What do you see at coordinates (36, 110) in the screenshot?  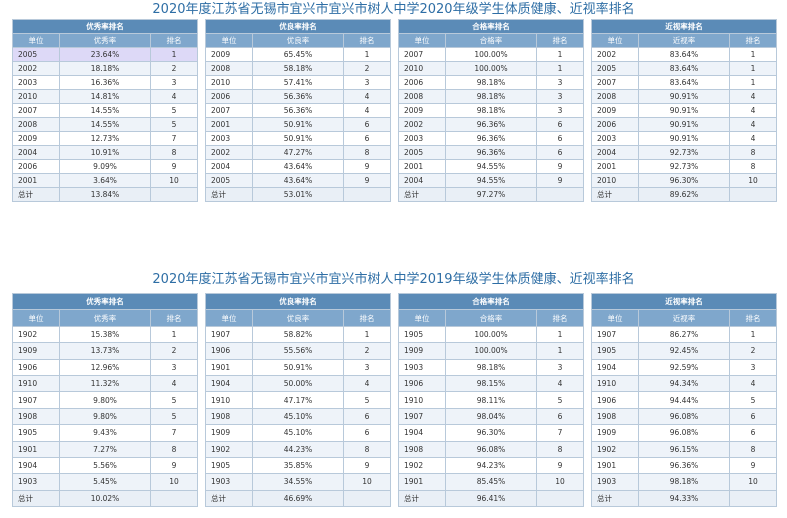 I see `unit-cell: 2007` at bounding box center [36, 110].